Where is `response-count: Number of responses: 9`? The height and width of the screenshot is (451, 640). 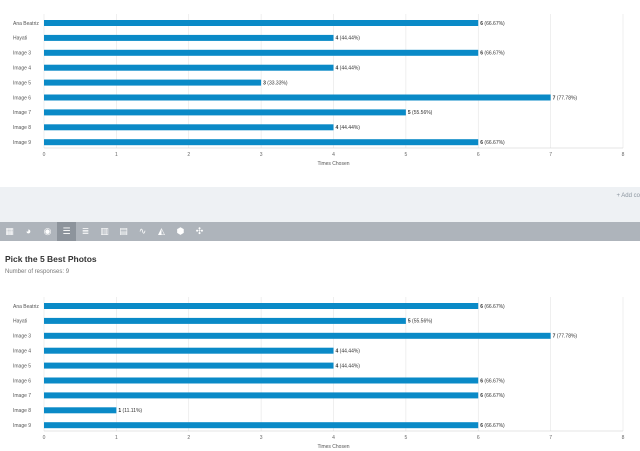 response-count: Number of responses: 9 is located at coordinates (37, 272).